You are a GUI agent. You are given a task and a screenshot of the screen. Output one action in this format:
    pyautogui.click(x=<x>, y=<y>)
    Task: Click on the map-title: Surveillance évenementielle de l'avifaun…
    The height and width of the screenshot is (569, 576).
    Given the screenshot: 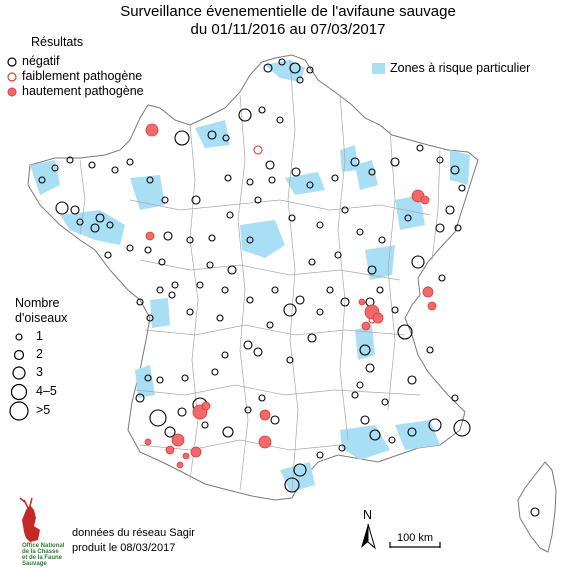 What is the action you would take?
    pyautogui.click(x=288, y=11)
    